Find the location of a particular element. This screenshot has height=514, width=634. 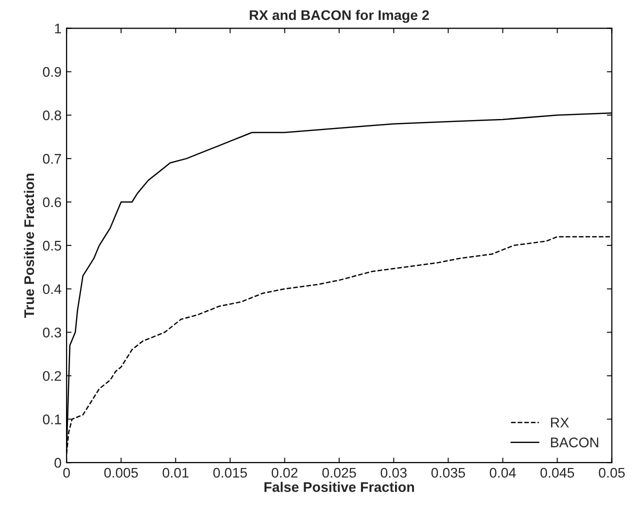

x-tick-label: 0.045 is located at coordinates (557, 473).